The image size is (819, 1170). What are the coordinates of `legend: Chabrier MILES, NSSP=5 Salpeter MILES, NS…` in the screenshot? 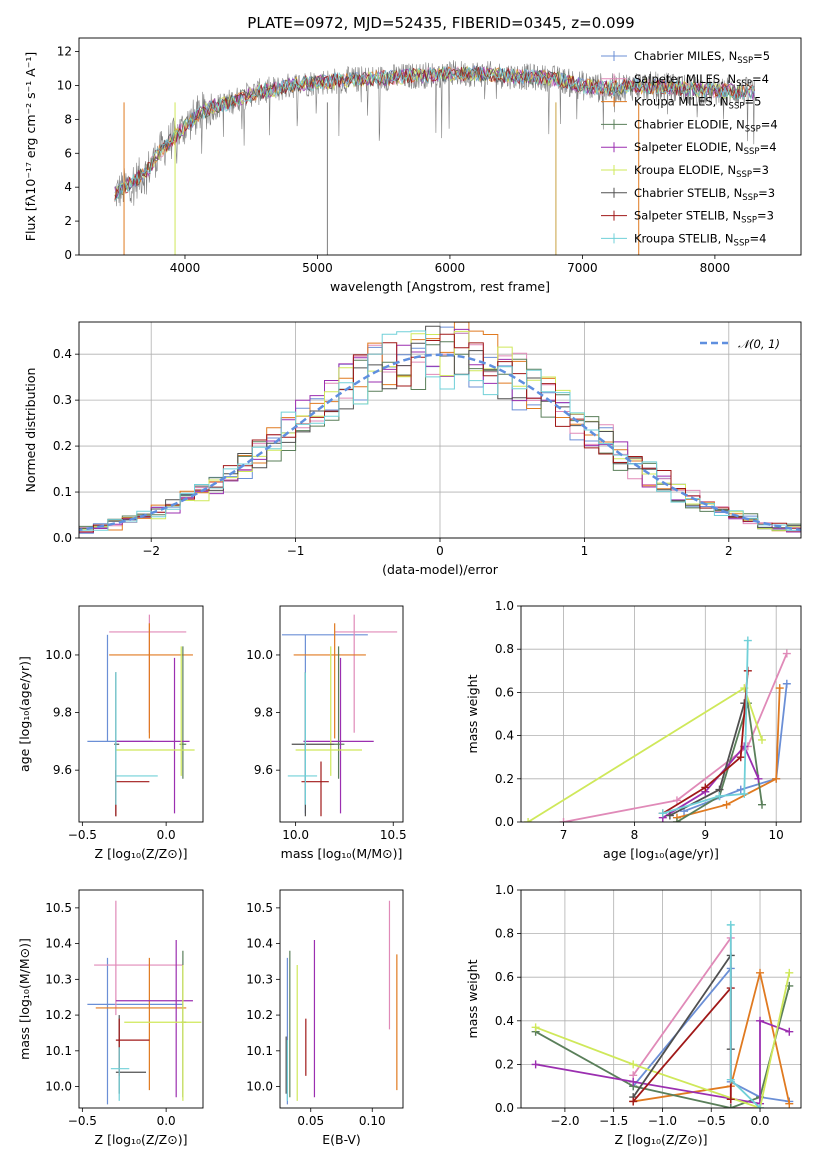 It's located at (689, 148).